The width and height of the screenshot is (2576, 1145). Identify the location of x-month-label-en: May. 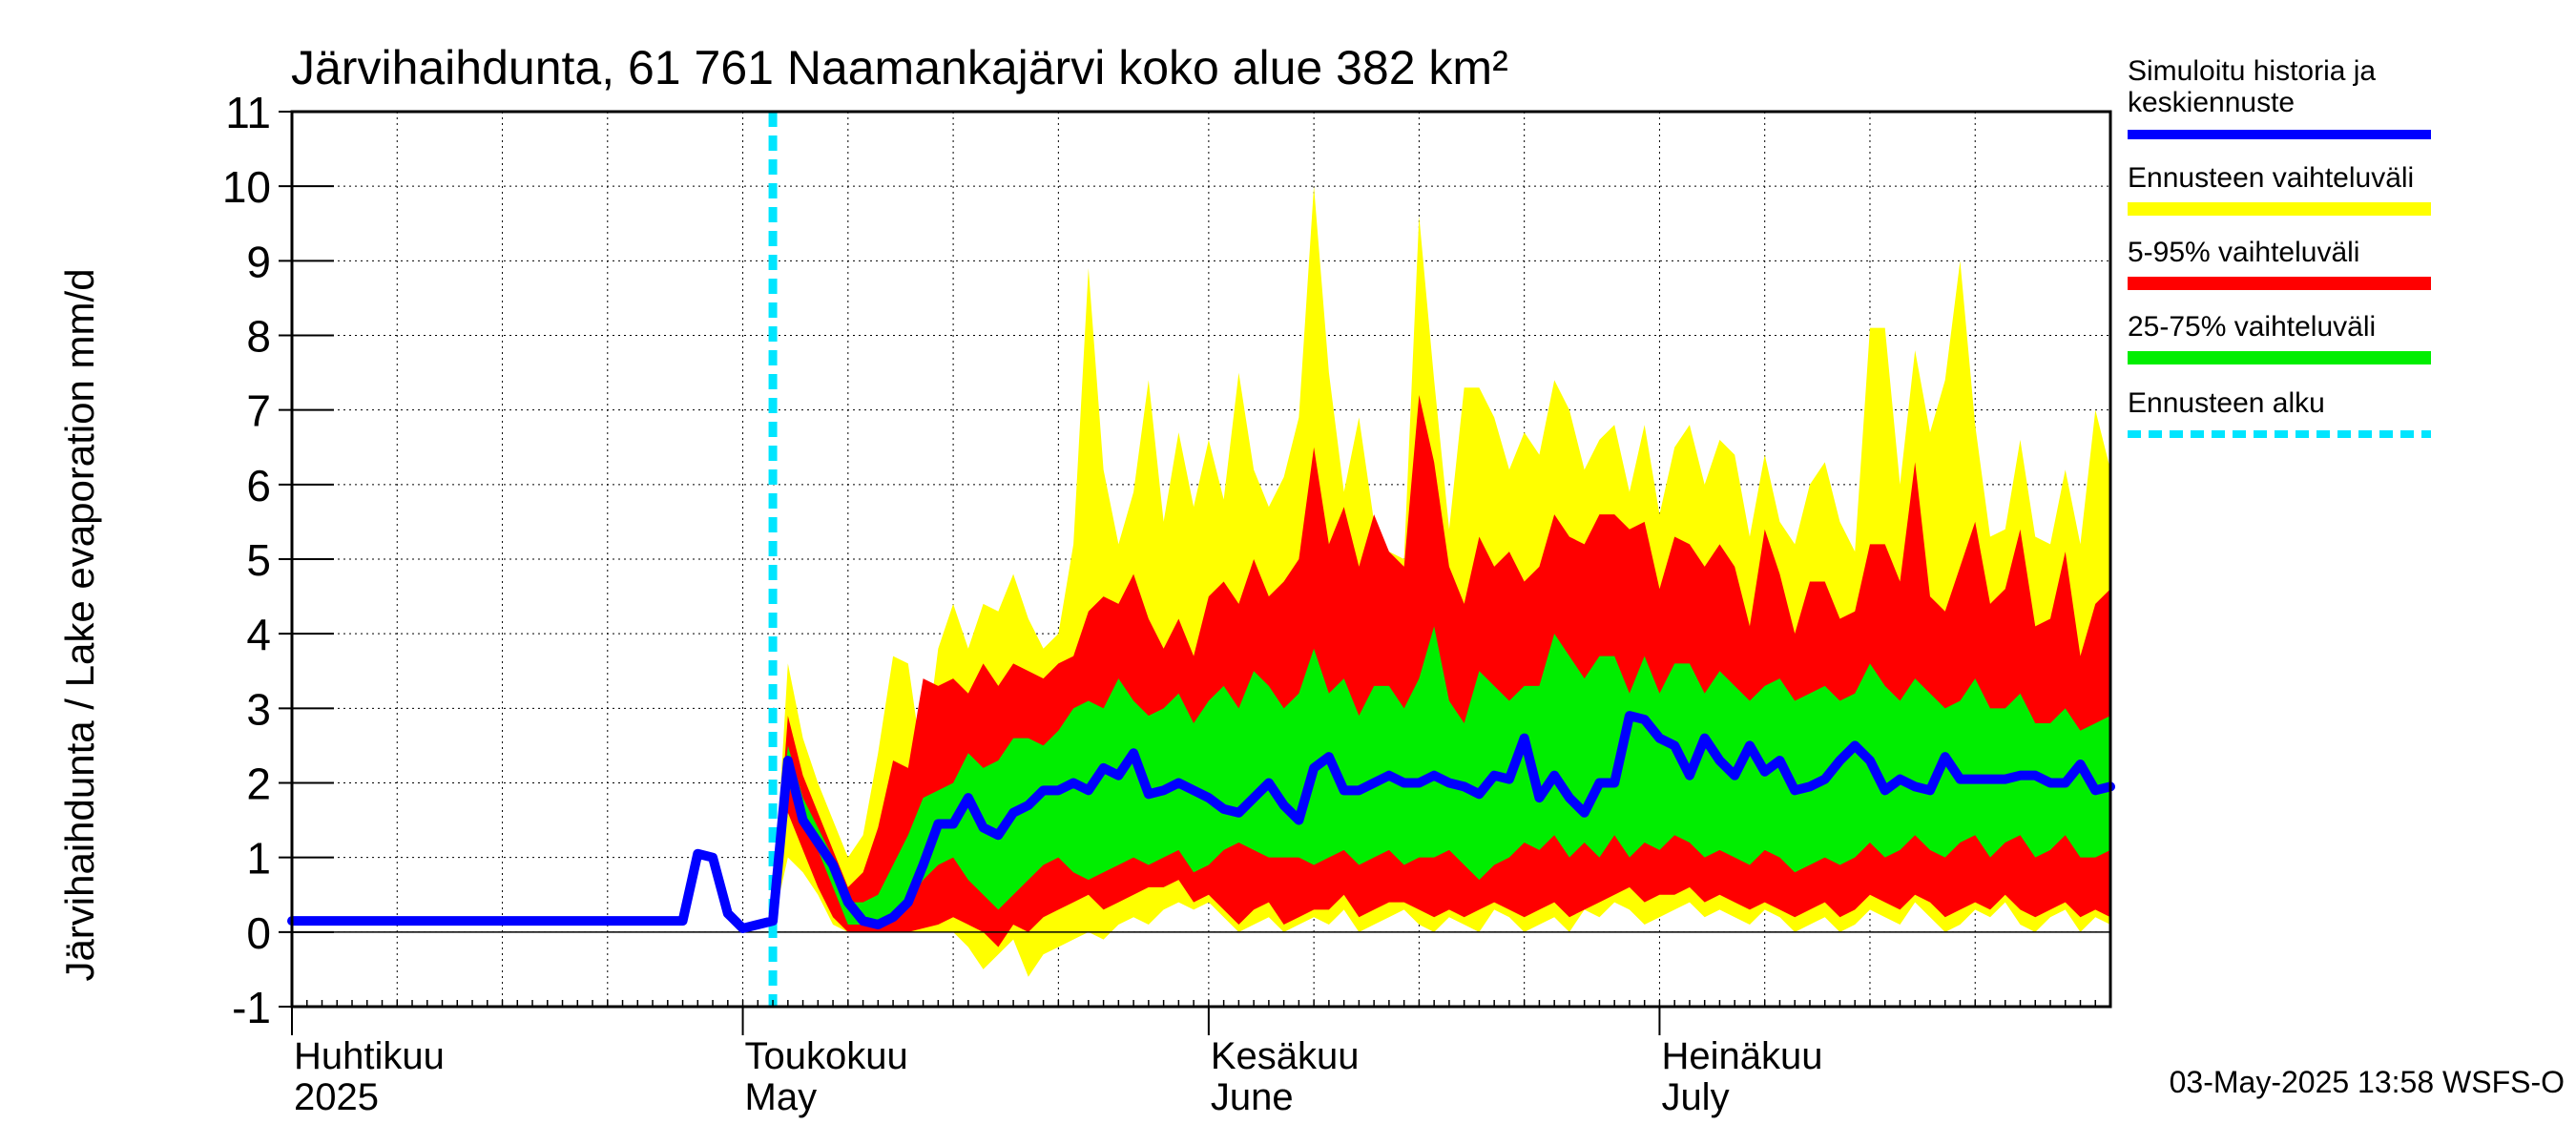
(781, 1097).